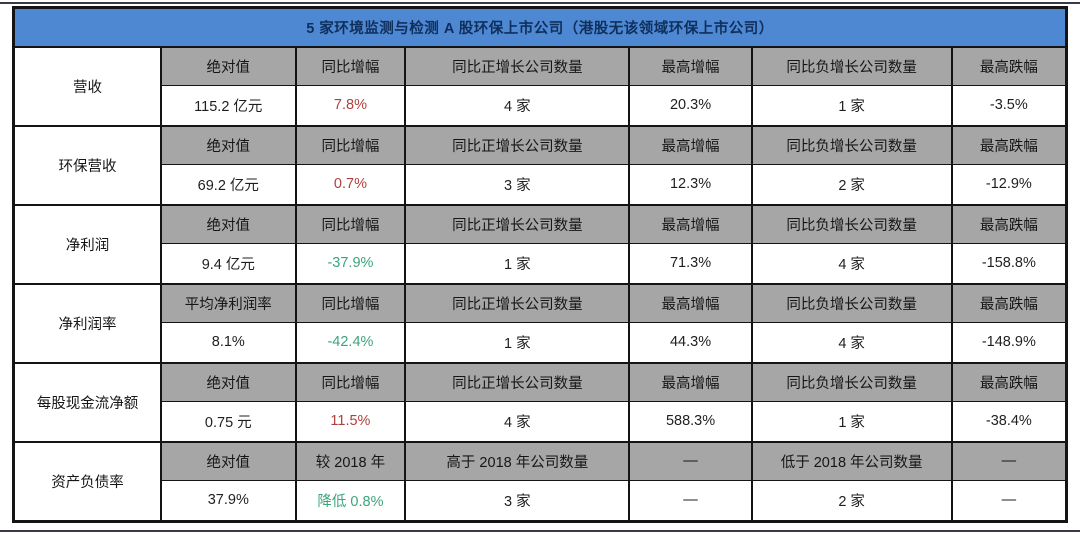 This screenshot has width=1080, height=535. I want to click on value-cell: 71.3%, so click(690, 263).